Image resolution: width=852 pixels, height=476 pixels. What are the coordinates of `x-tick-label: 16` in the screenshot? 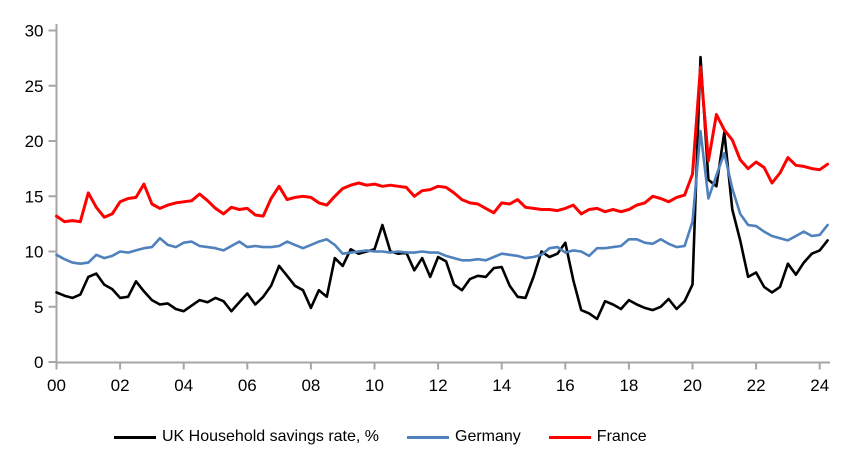 It's located at (565, 385).